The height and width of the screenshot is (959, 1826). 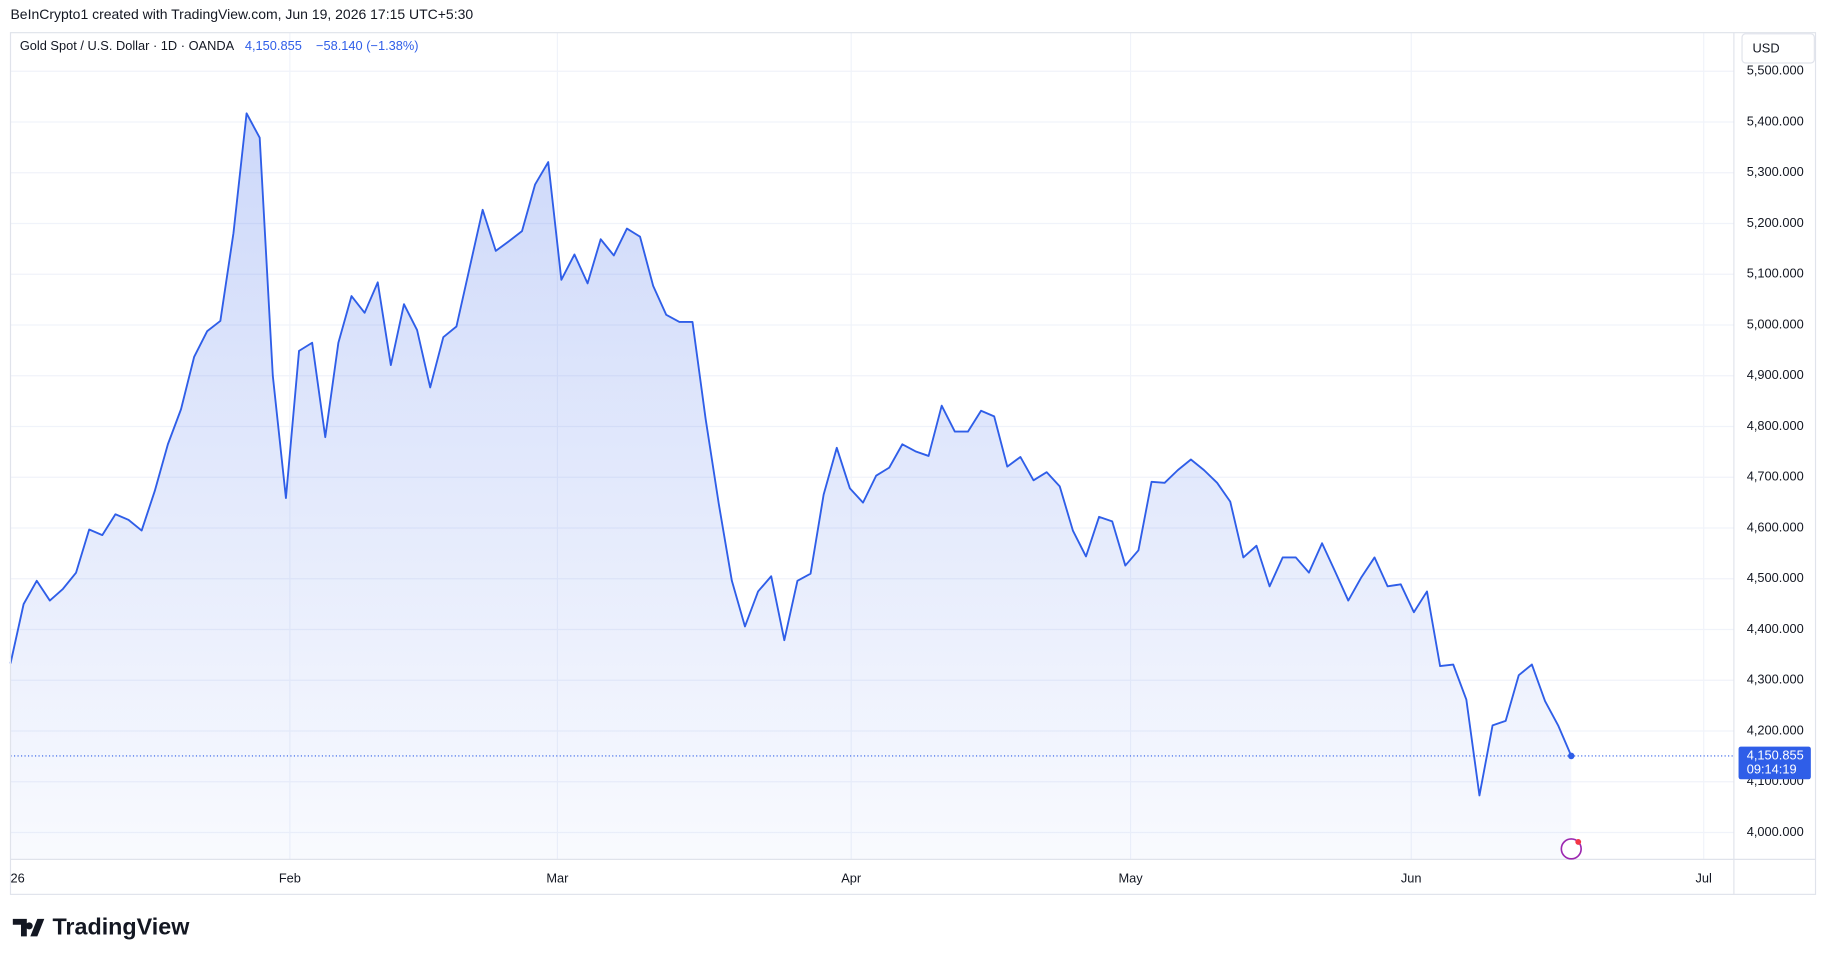 What do you see at coordinates (557, 878) in the screenshot?
I see `x-tick-label: Mar` at bounding box center [557, 878].